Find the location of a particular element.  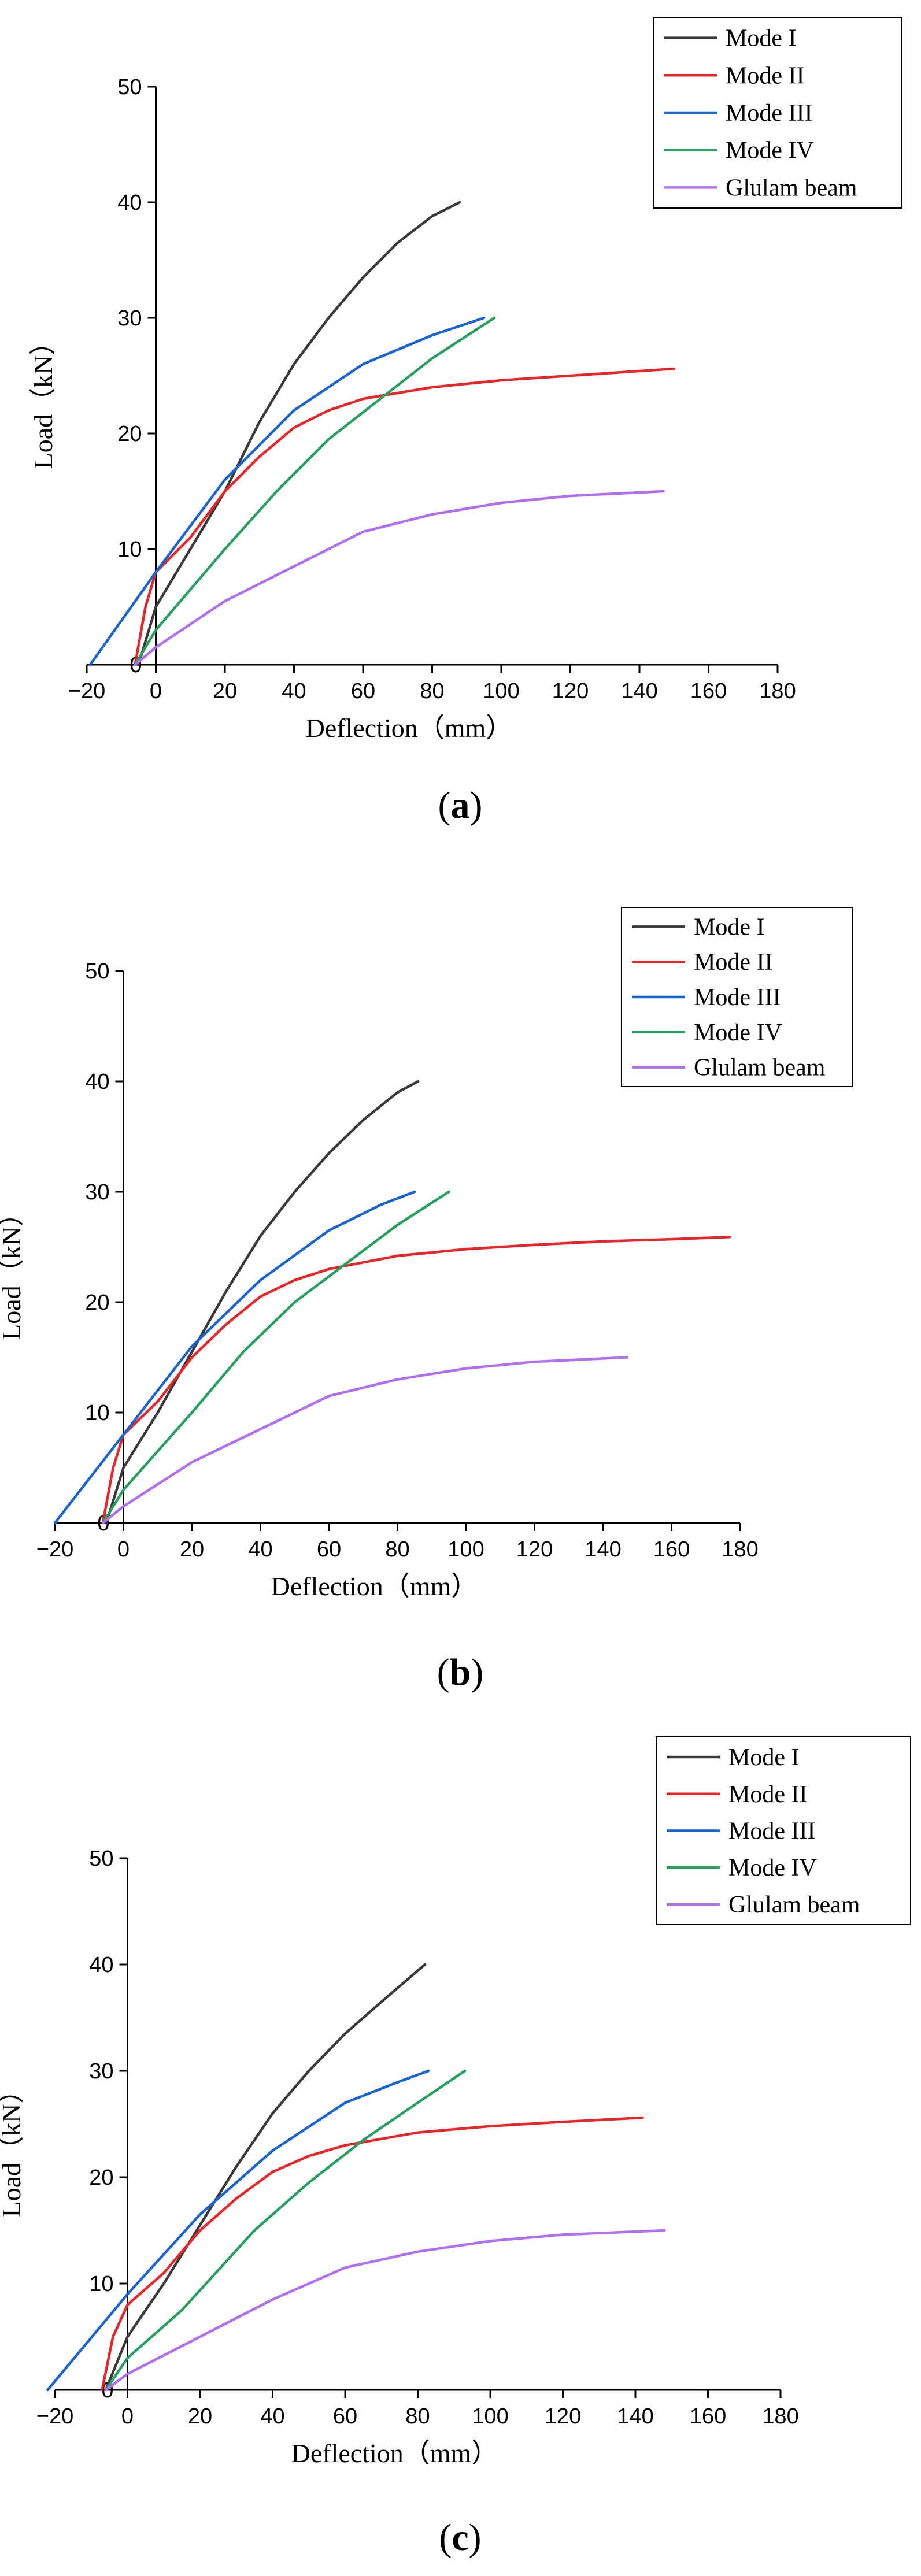

y-tick-label-b: 10 is located at coordinates (97, 1413).